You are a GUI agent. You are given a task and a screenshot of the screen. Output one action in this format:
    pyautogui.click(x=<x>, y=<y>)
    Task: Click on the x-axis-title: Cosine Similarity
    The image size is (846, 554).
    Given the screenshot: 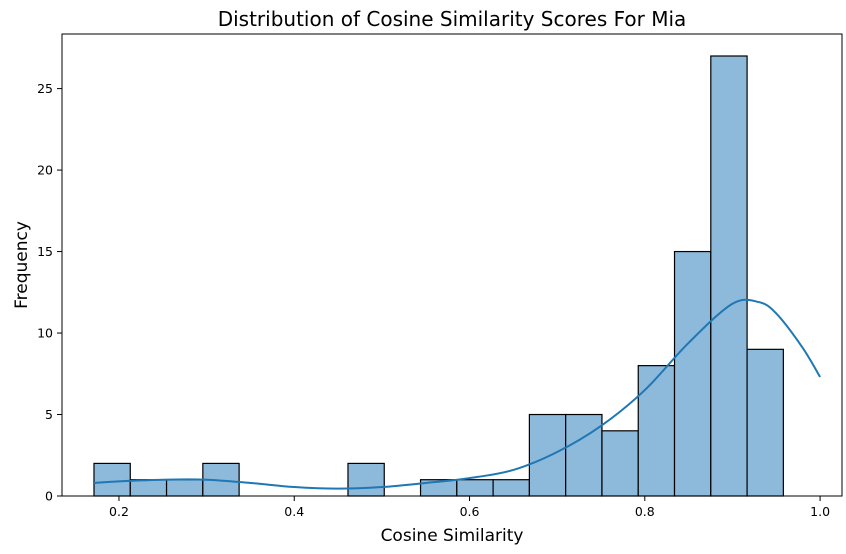 What is the action you would take?
    pyautogui.click(x=452, y=536)
    